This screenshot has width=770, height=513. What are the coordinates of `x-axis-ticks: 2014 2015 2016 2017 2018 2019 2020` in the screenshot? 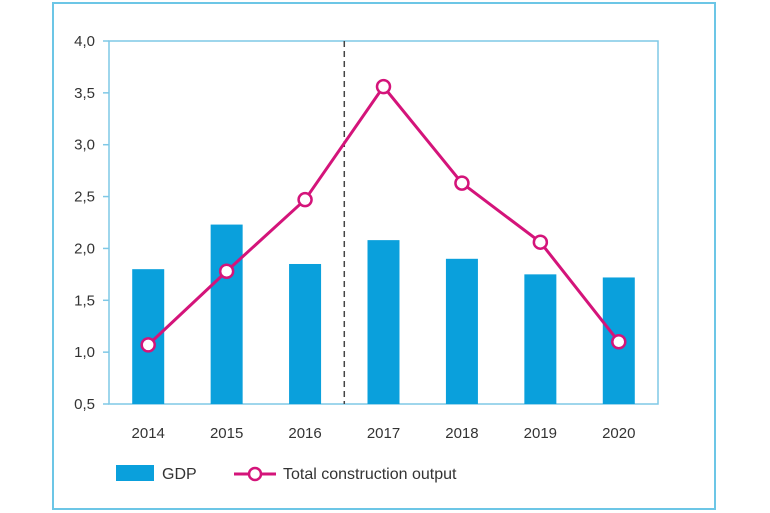 It's located at (384, 433).